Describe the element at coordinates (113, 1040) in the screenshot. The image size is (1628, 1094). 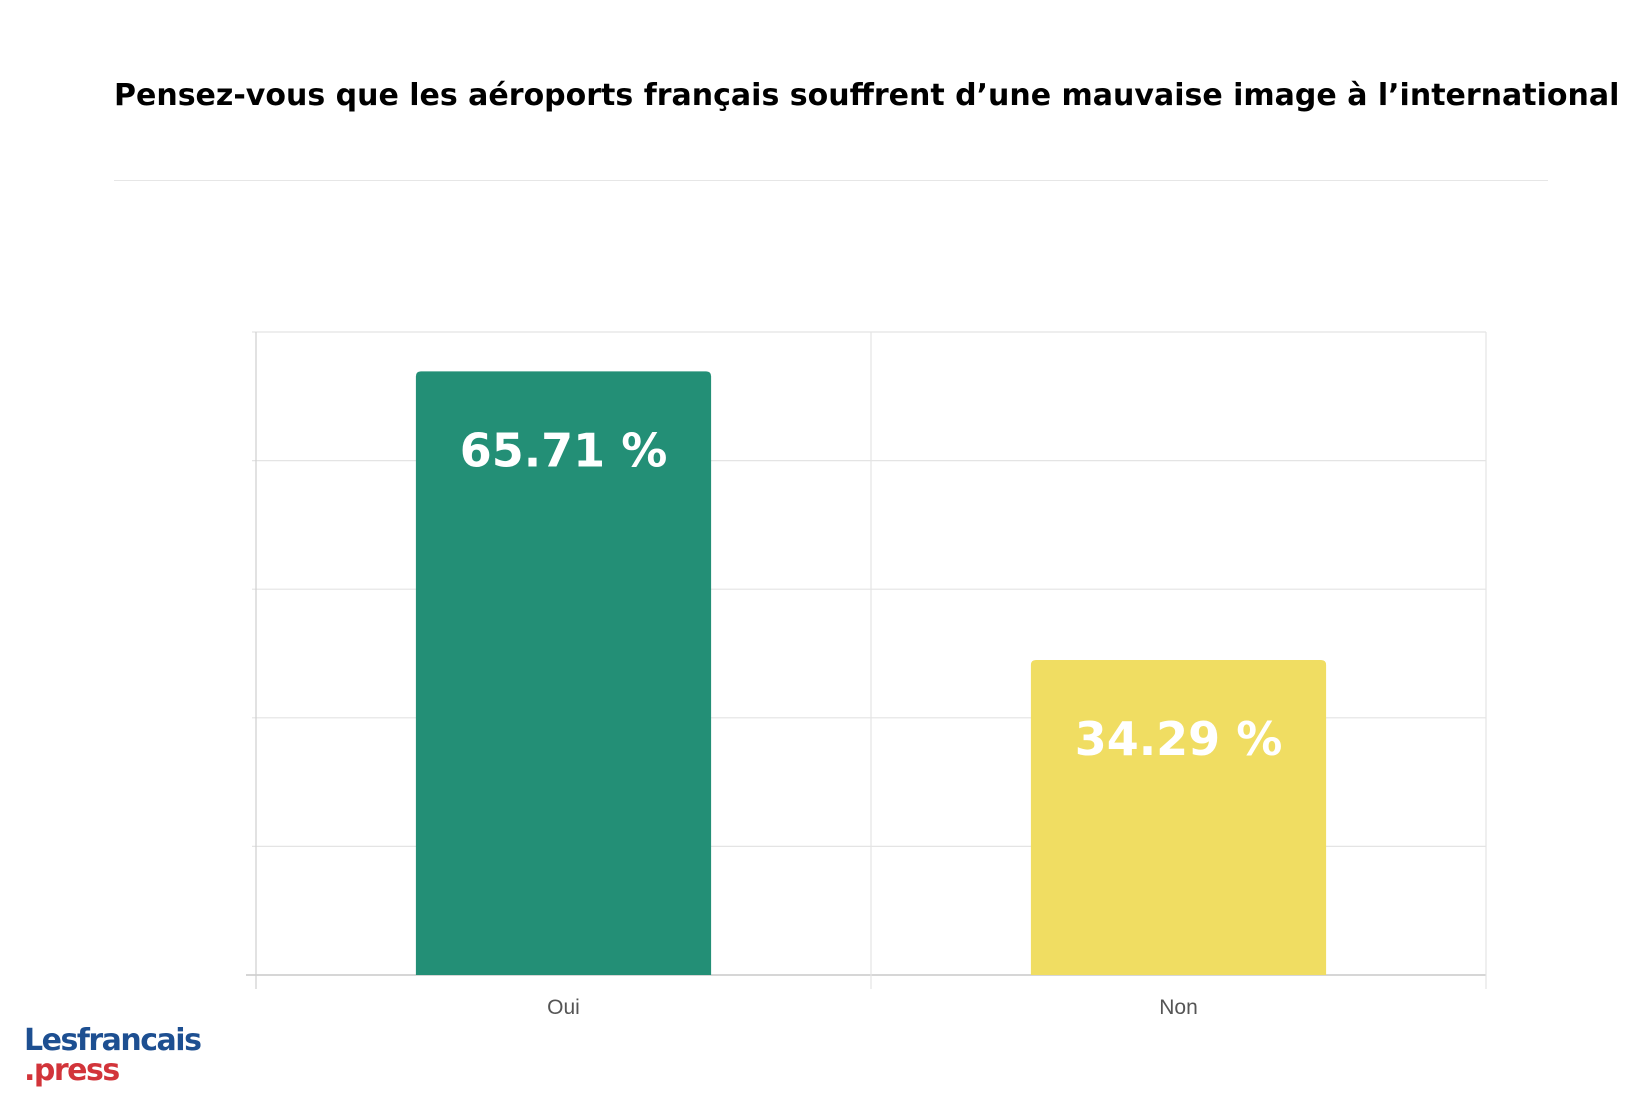
I see `logo-text-lesfrancais: Lesfrancais` at that location.